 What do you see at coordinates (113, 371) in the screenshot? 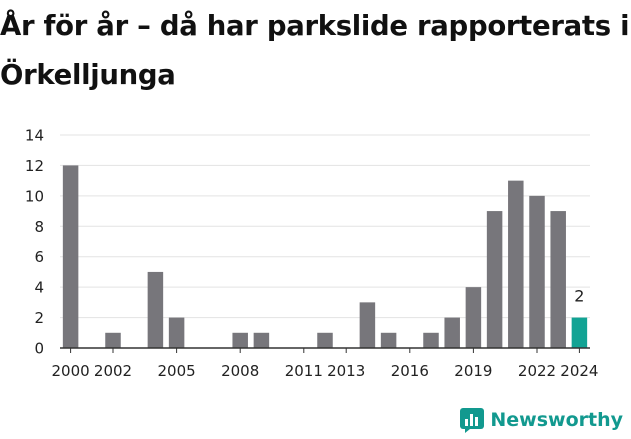
I see `x-tick-label: 2002` at bounding box center [113, 371].